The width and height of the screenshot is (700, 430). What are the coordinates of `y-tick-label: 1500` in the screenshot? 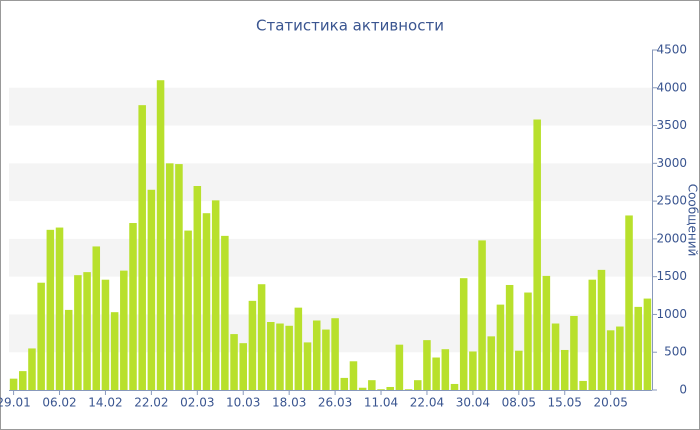 It's located at (671, 276).